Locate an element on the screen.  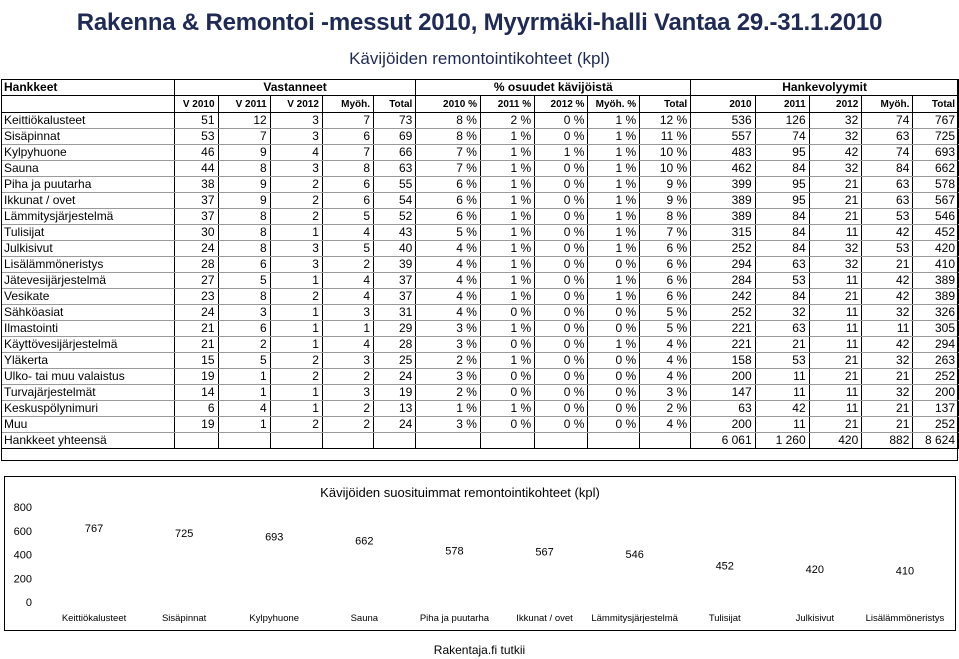
table-cell: 12 % is located at coordinates (665, 120).